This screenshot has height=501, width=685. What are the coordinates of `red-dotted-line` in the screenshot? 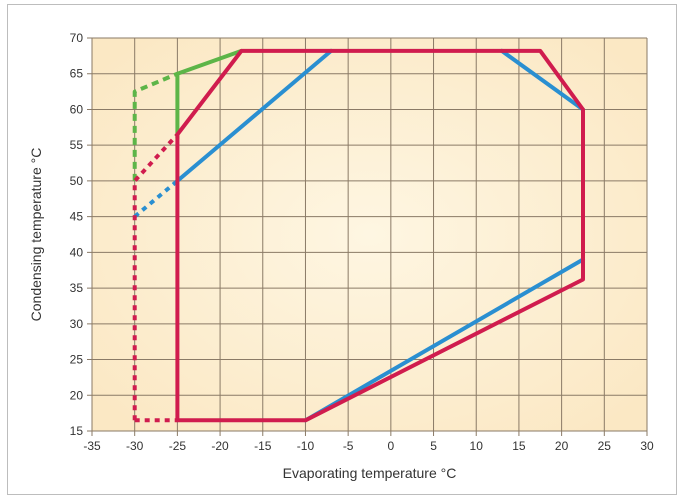 It's located at (155, 277).